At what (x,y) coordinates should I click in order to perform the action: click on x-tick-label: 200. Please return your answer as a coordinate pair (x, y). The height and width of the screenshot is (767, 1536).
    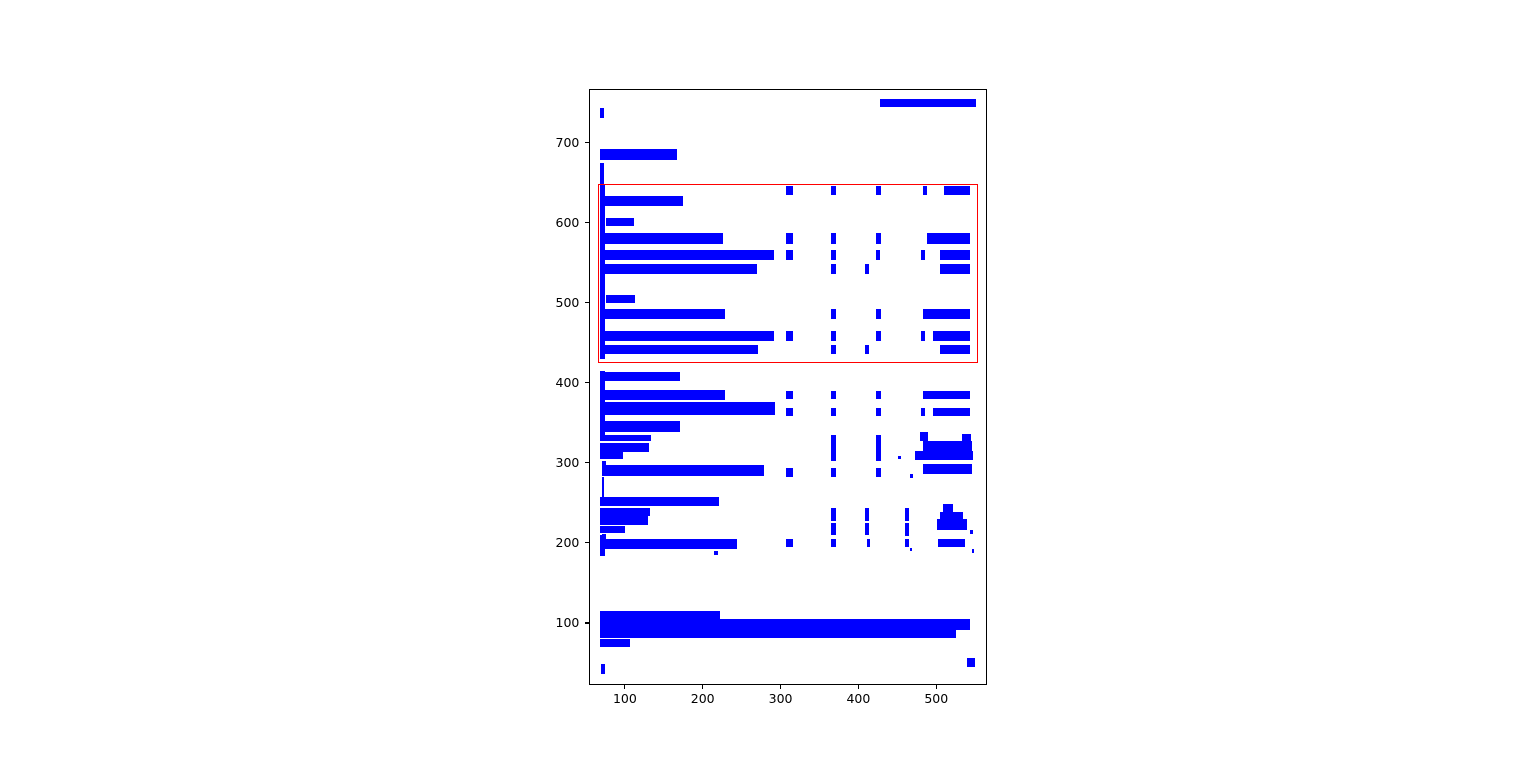
    Looking at the image, I should click on (702, 698).